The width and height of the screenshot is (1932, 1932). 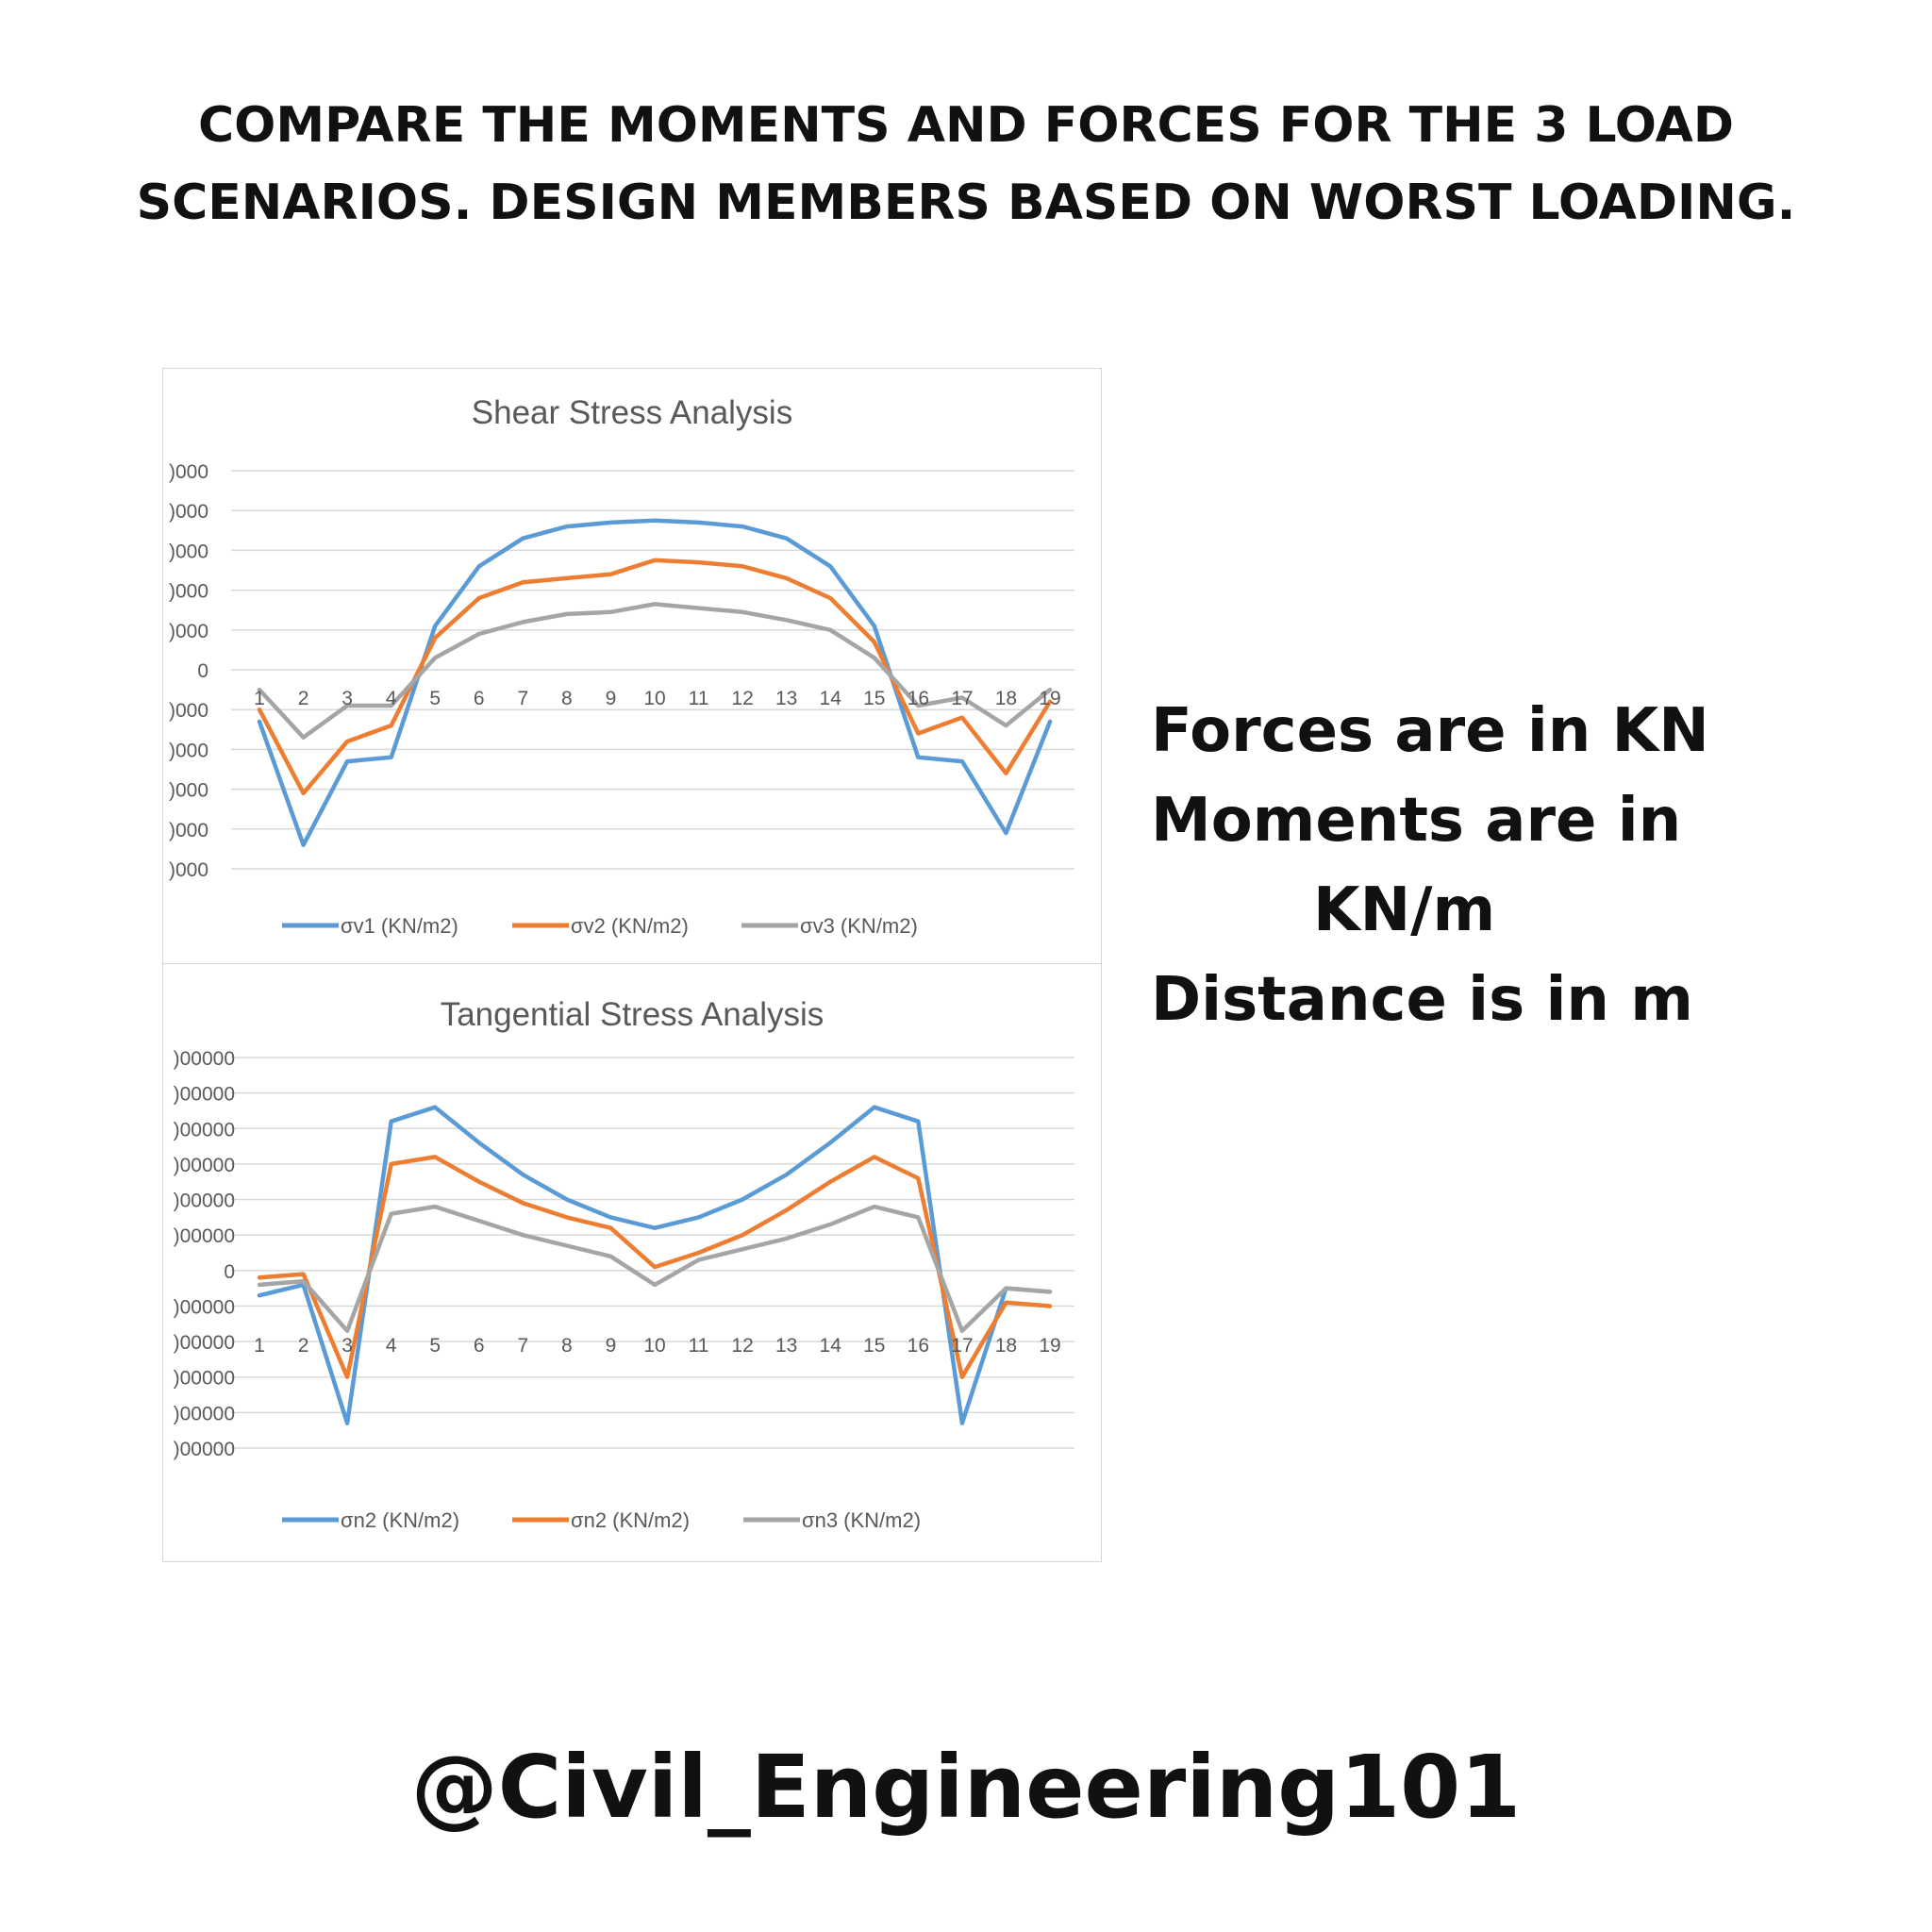 I want to click on series-line-sv3, so click(x=655, y=671).